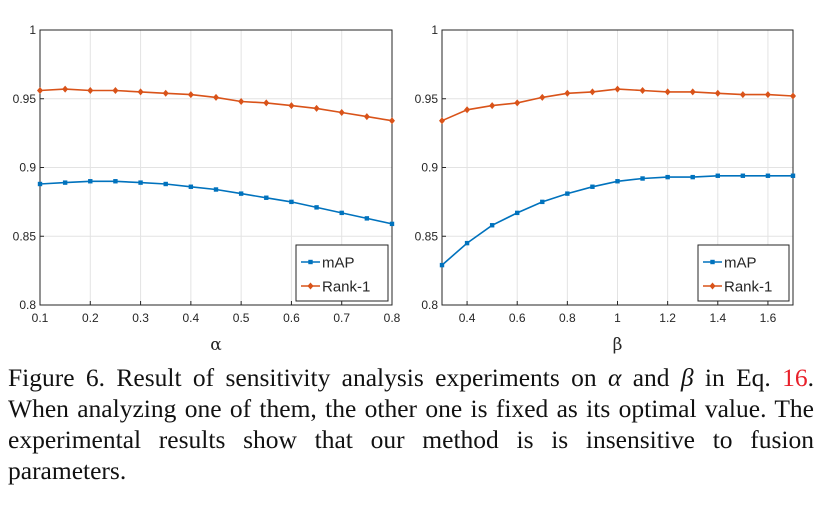  Describe the element at coordinates (216, 345) in the screenshot. I see `x-axis-label: α` at that location.